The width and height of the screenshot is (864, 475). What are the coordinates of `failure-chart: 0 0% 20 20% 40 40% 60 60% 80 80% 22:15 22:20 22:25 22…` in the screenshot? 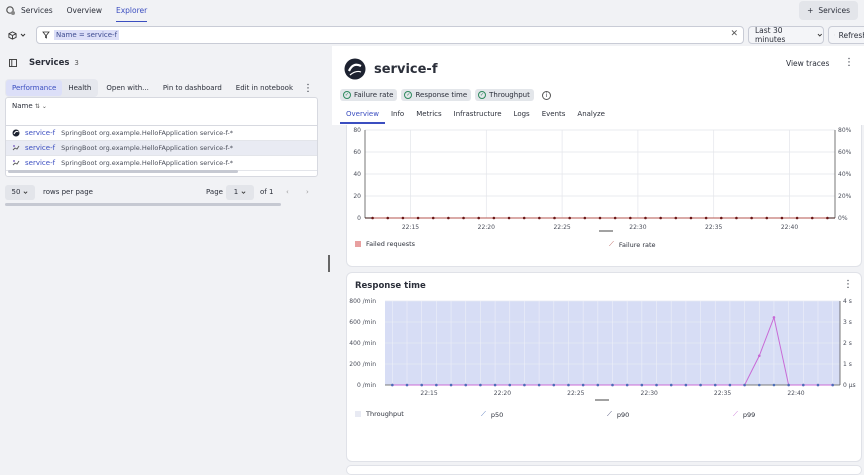 It's located at (602, 179).